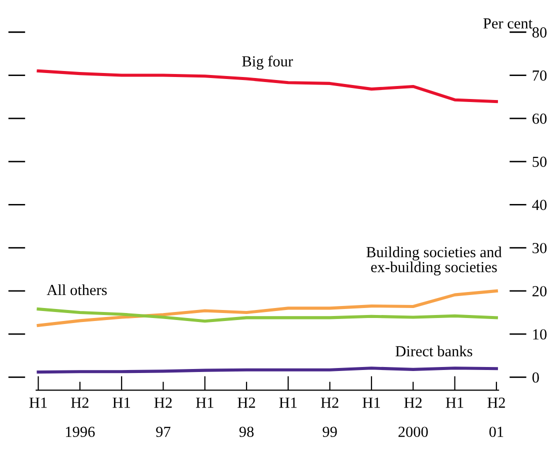 Image resolution: width=557 pixels, height=459 pixels. Describe the element at coordinates (267, 63) in the screenshot. I see `series-label: Big four` at that location.